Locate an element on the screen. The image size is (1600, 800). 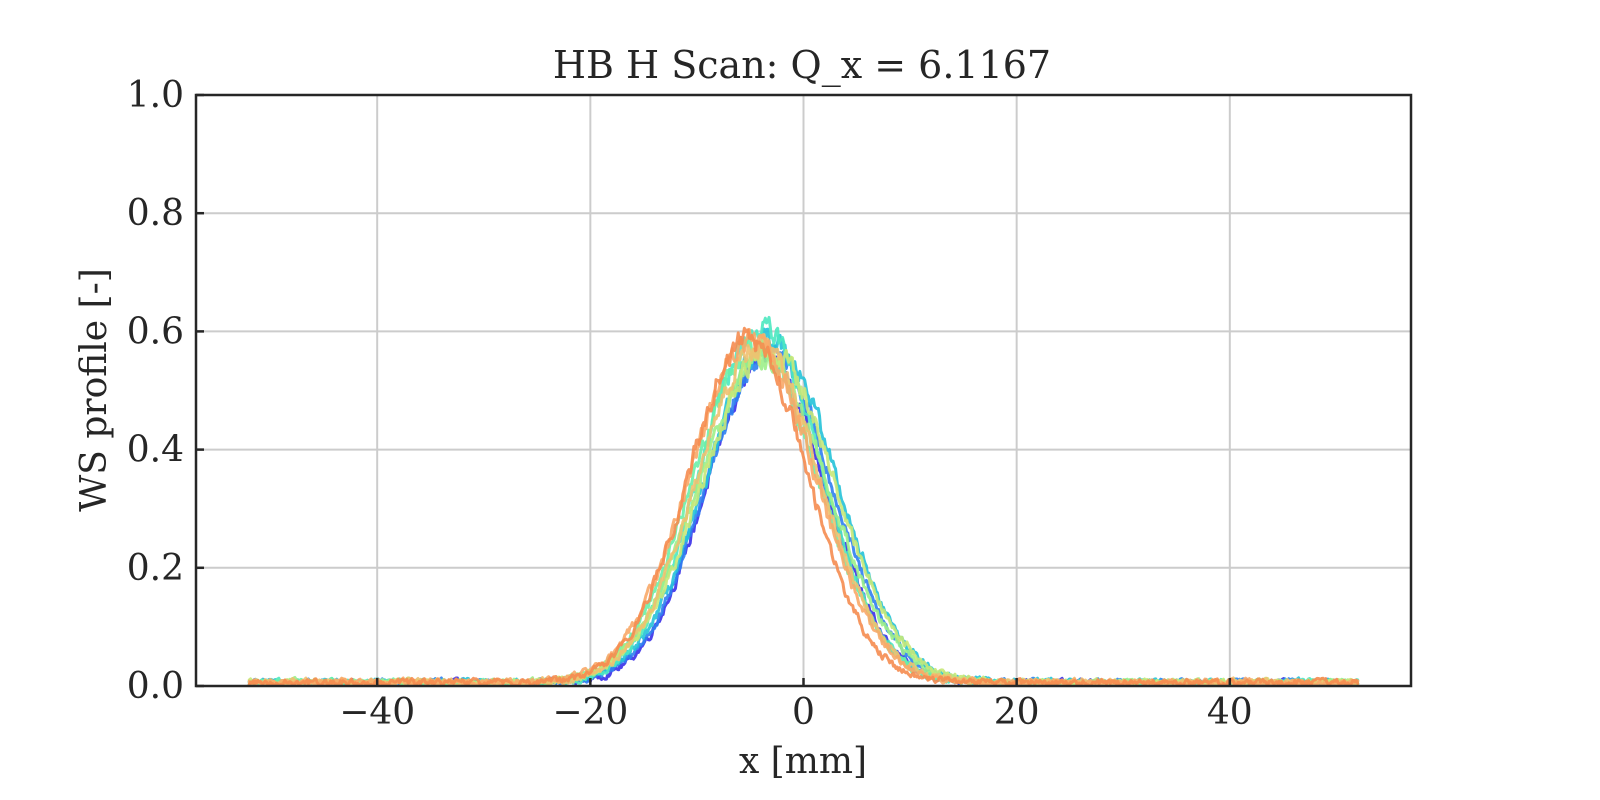
x-tick-label: 0 is located at coordinates (803, 712).